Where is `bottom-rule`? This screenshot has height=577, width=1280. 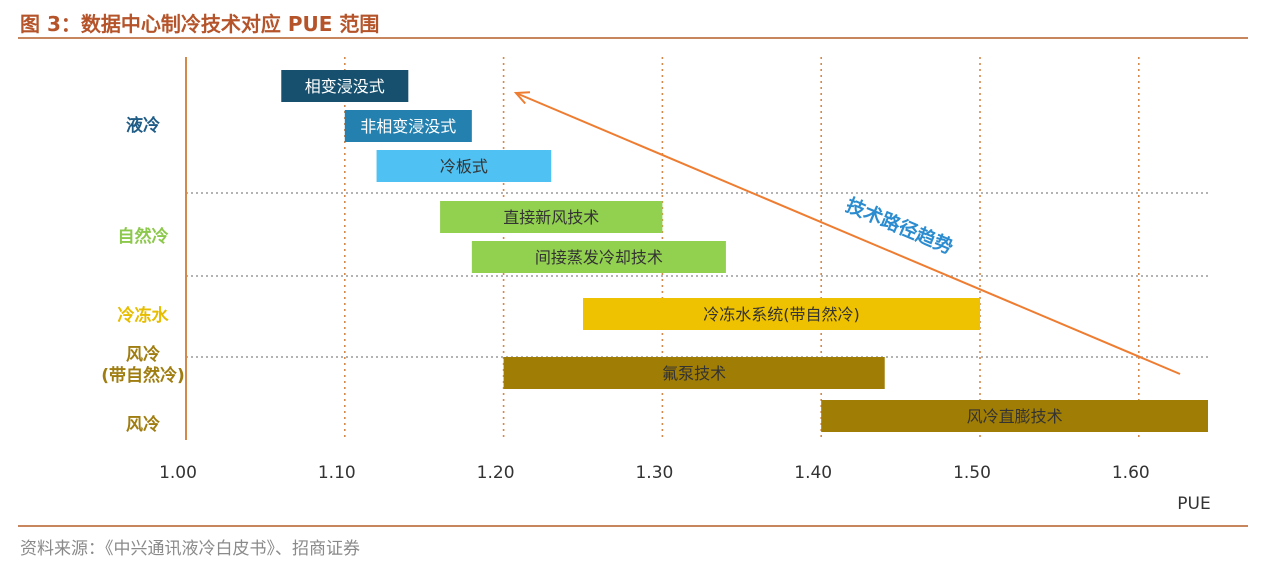 bottom-rule is located at coordinates (633, 526).